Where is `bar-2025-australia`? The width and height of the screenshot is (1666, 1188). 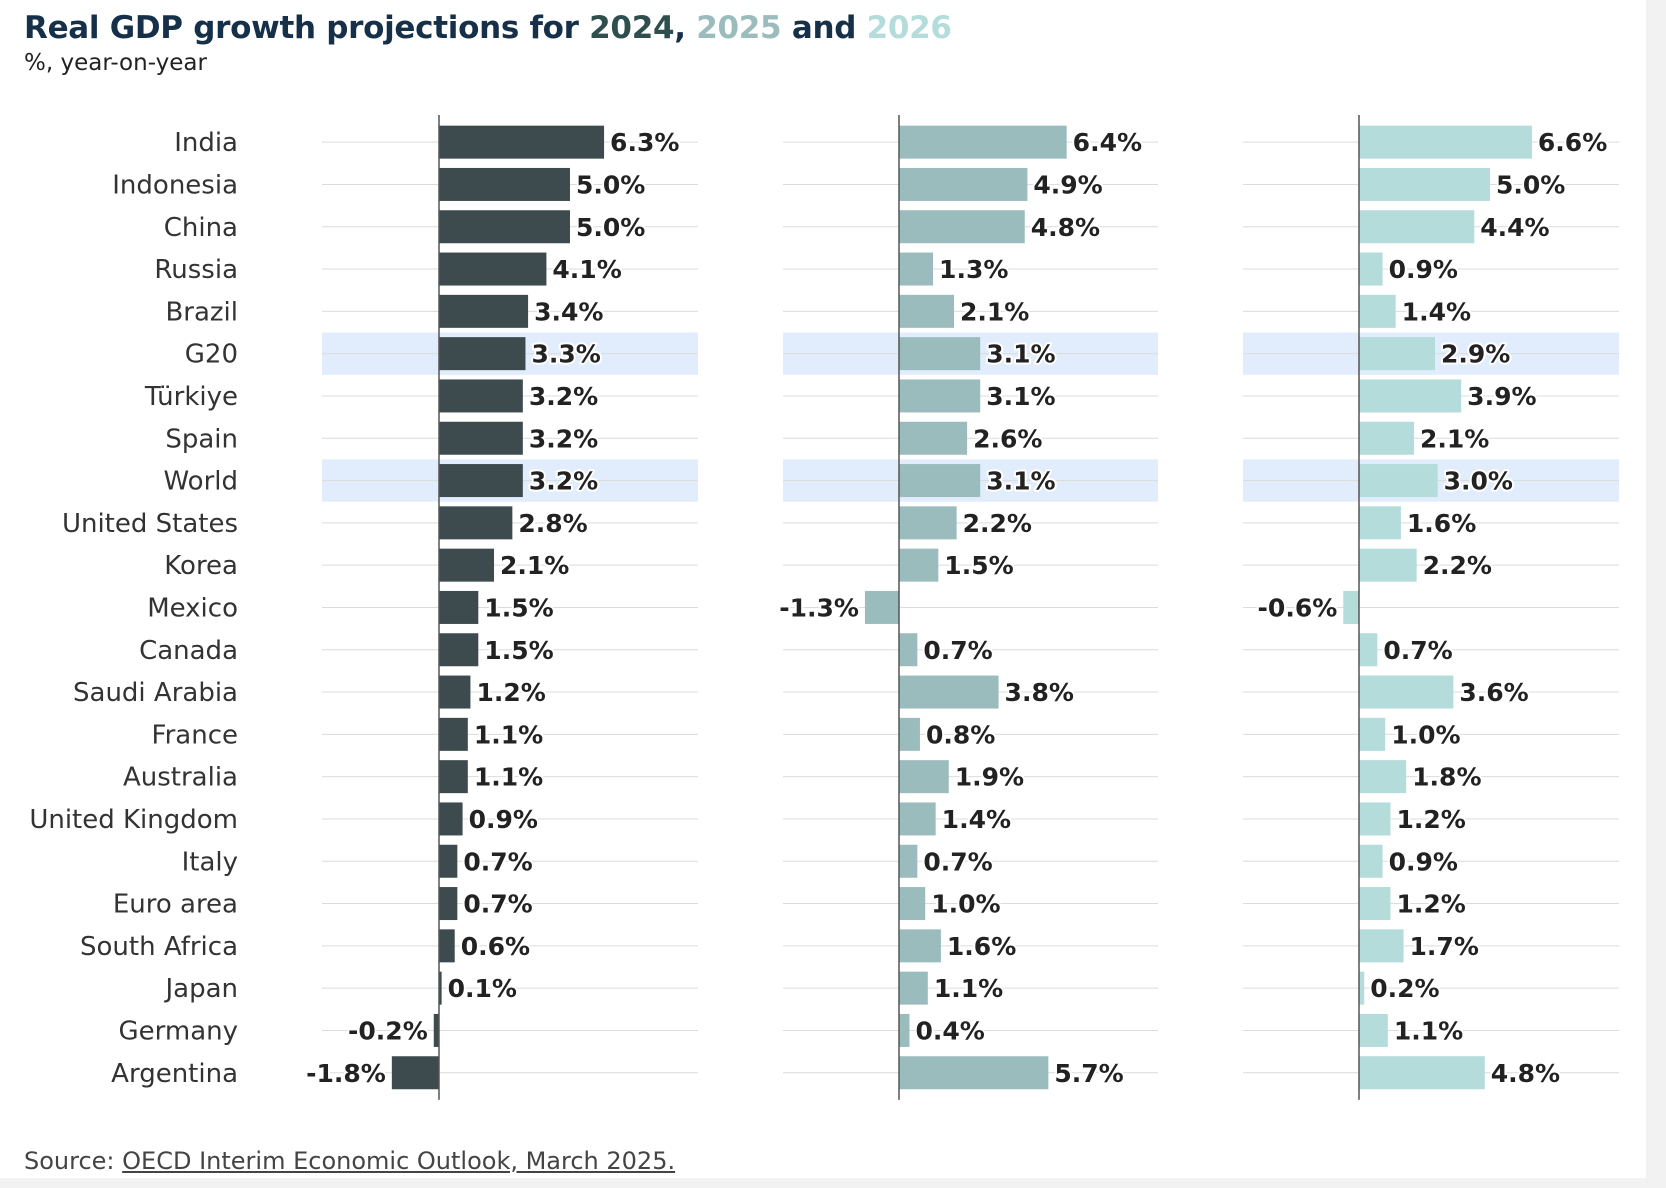 bar-2025-australia is located at coordinates (924, 777).